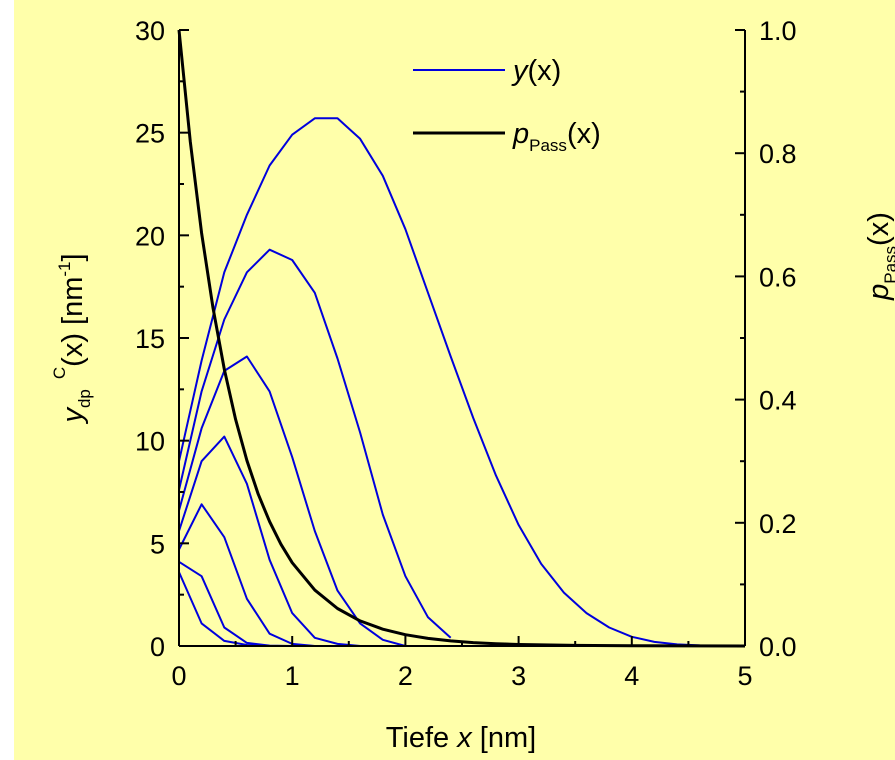 The height and width of the screenshot is (760, 895). Describe the element at coordinates (150, 236) in the screenshot. I see `y-left-tick-label: 20` at that location.